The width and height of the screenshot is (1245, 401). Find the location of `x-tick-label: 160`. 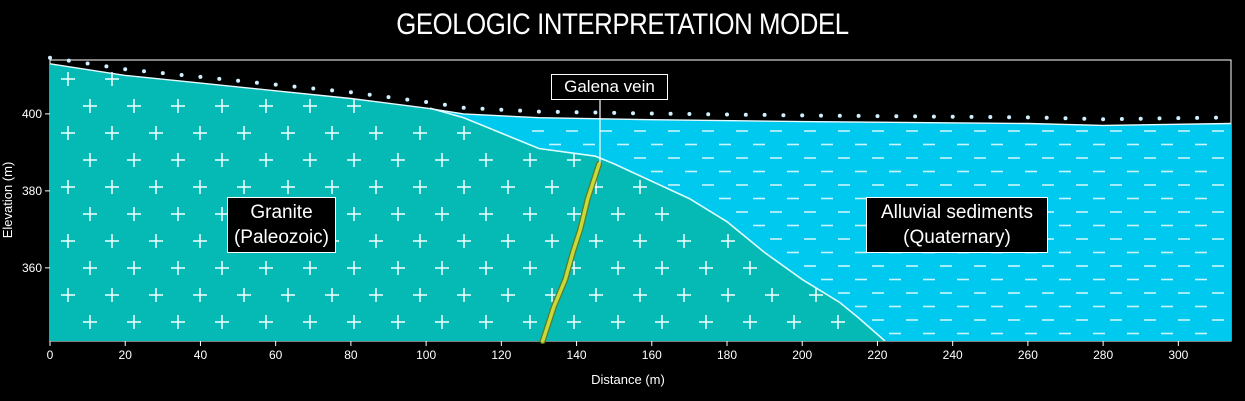

x-tick-label: 160 is located at coordinates (652, 355).